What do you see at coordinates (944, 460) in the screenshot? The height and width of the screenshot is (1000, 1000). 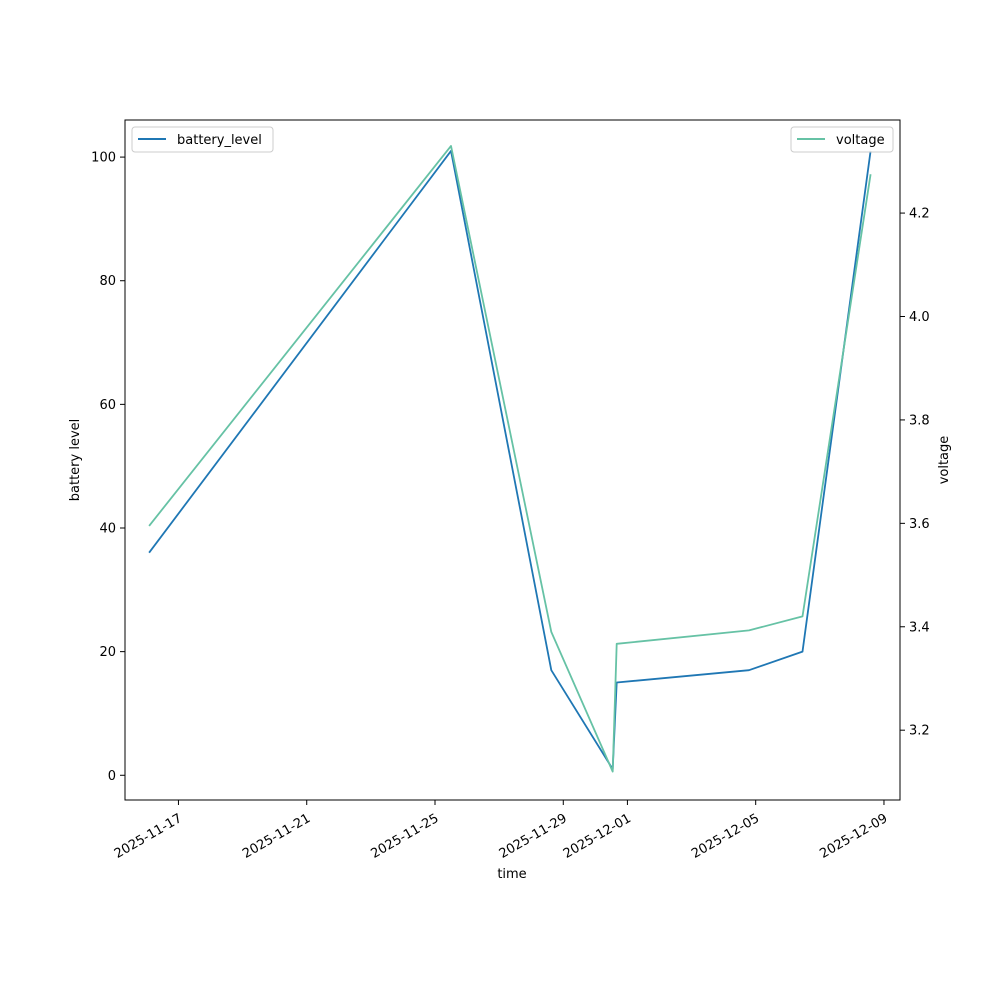 I see `right-y-axis-label: voltage` at bounding box center [944, 460].